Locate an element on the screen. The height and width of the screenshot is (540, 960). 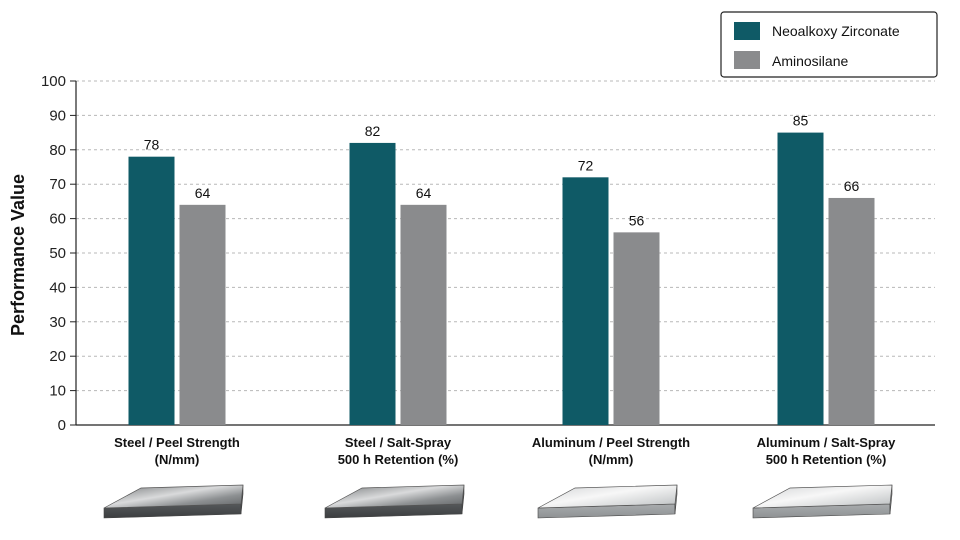
y-tick-label: 10 is located at coordinates (57, 391).